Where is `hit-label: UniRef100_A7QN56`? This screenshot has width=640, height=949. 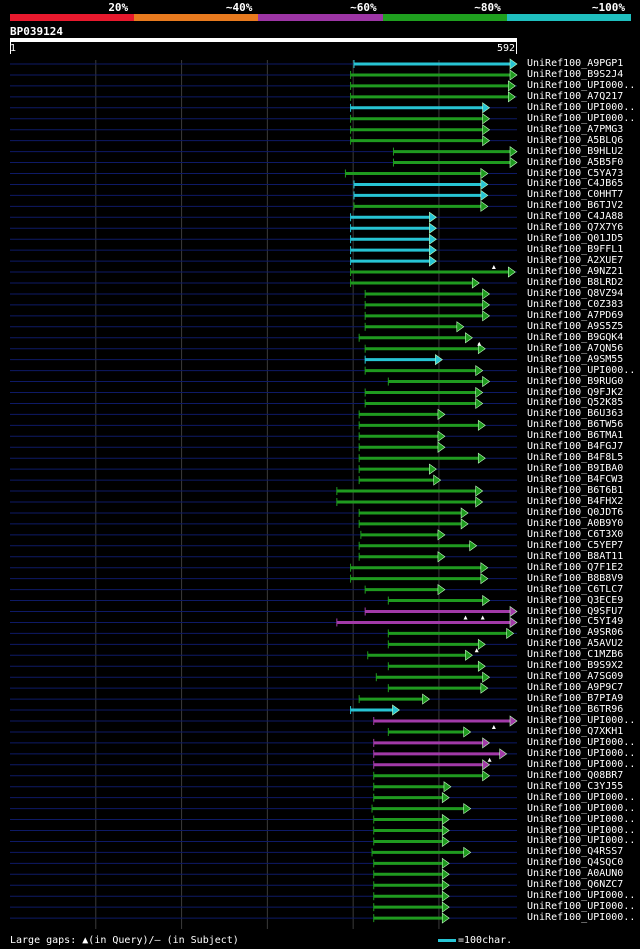 hit-label: UniRef100_A7QN56 is located at coordinates (575, 348).